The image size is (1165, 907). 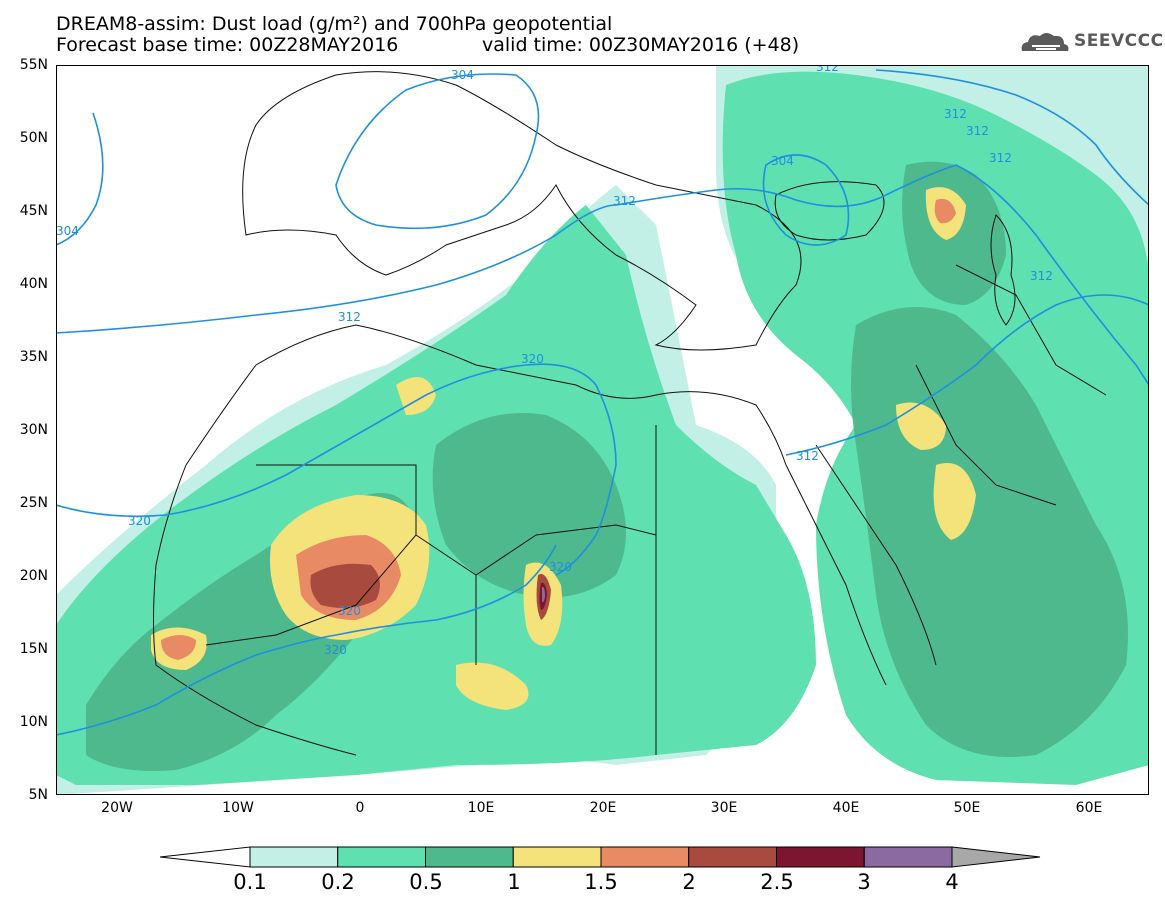 I want to click on lat-label-30n: 30N, so click(x=33, y=430).